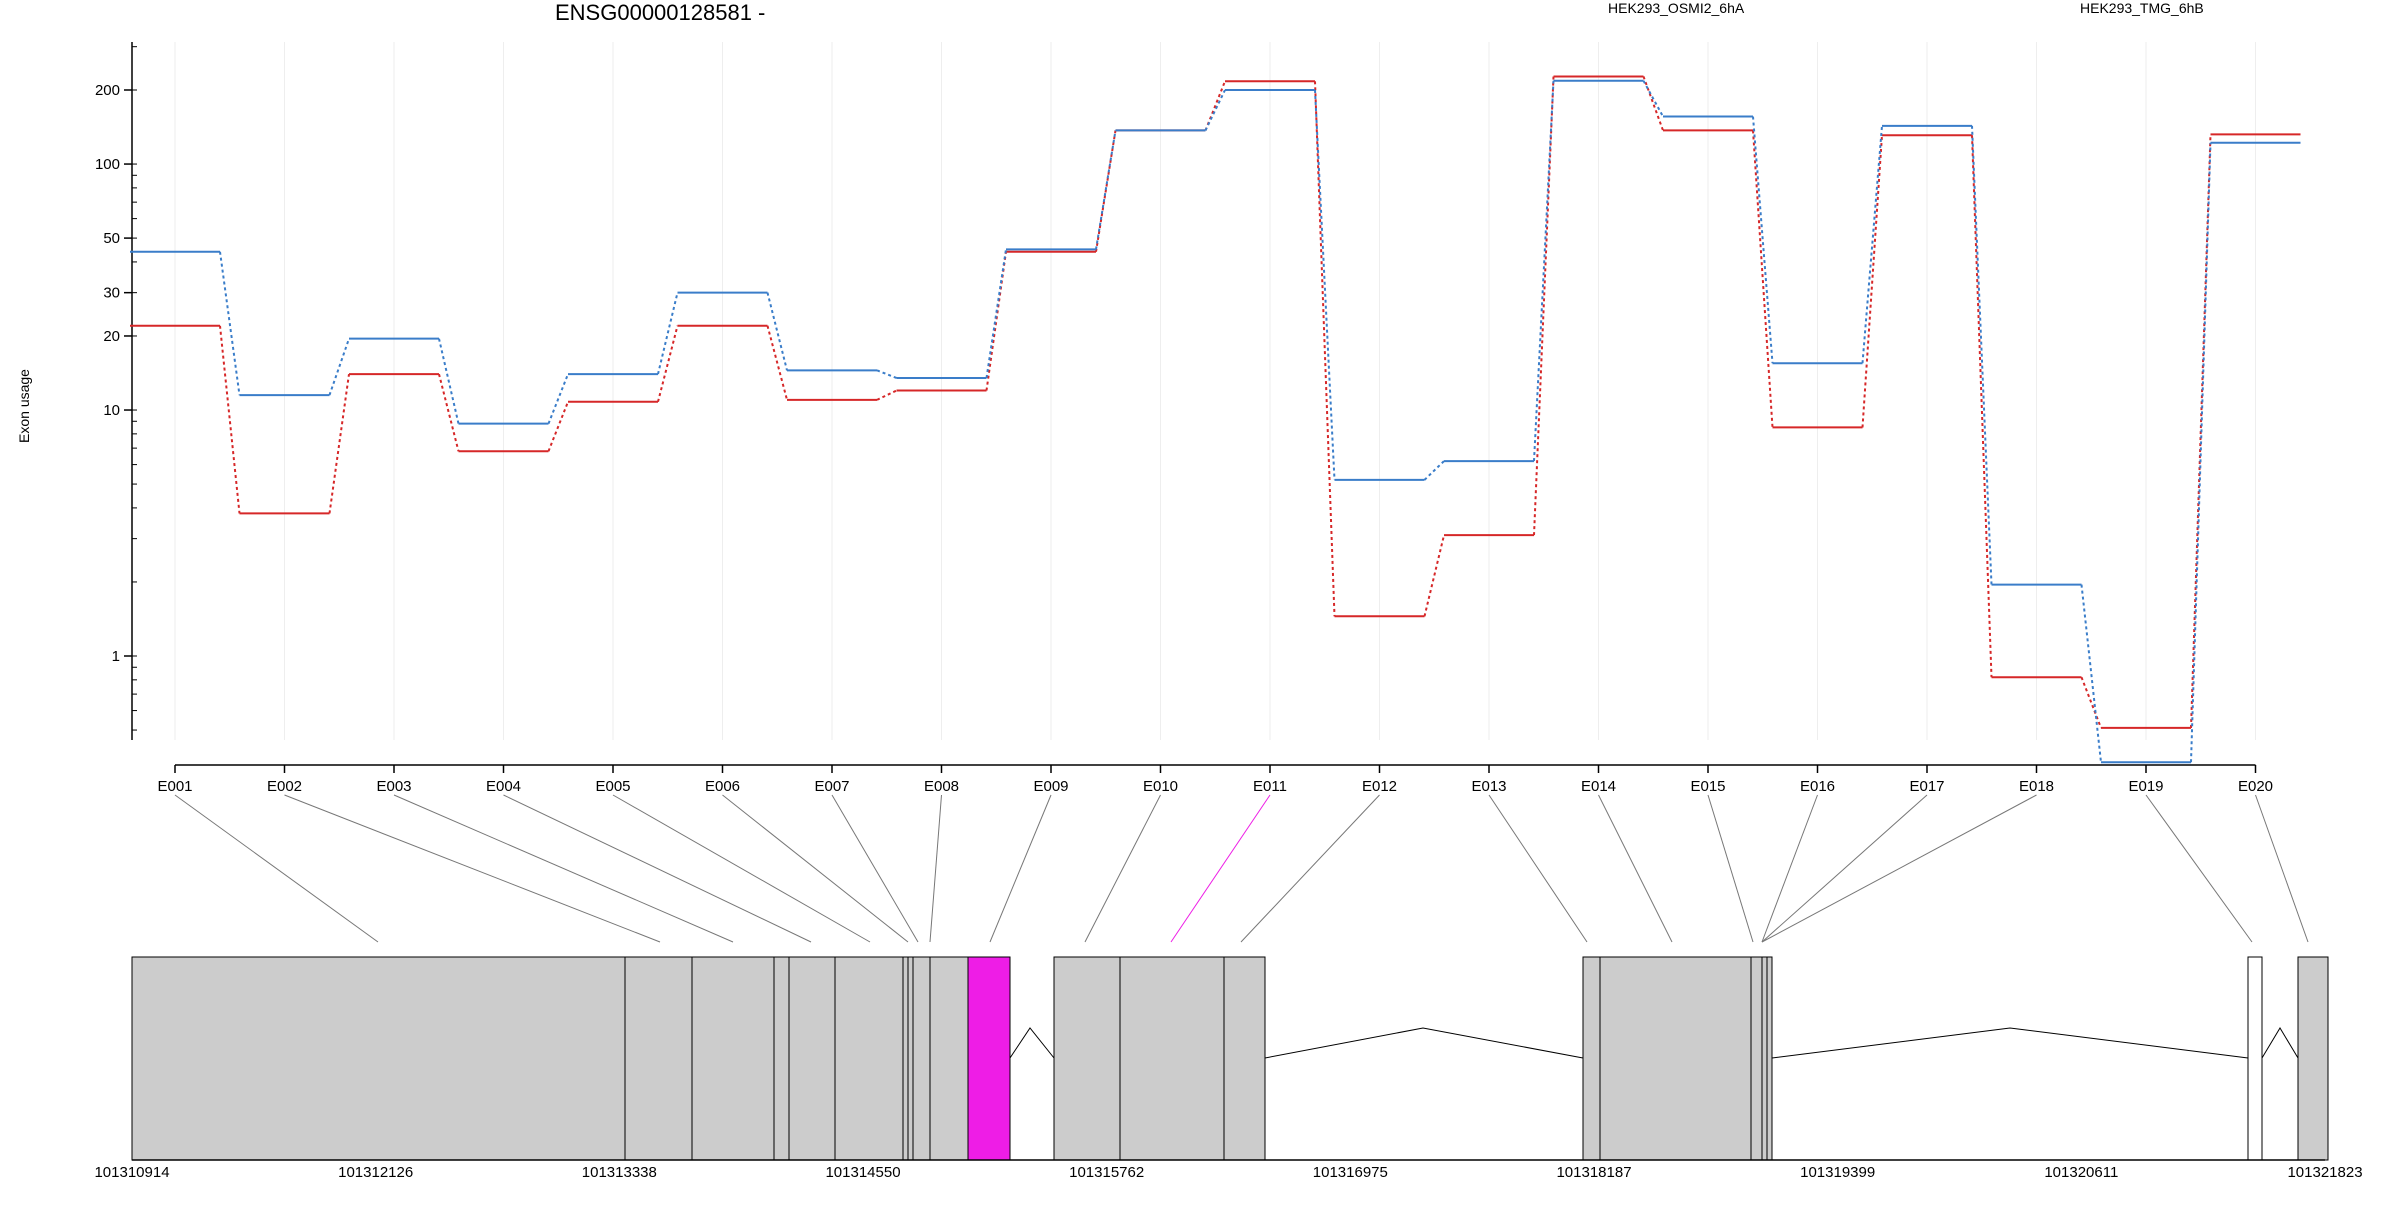 Image resolution: width=2400 pixels, height=1205 pixels. What do you see at coordinates (1844, 868) in the screenshot?
I see `exon-connector-e017` at bounding box center [1844, 868].